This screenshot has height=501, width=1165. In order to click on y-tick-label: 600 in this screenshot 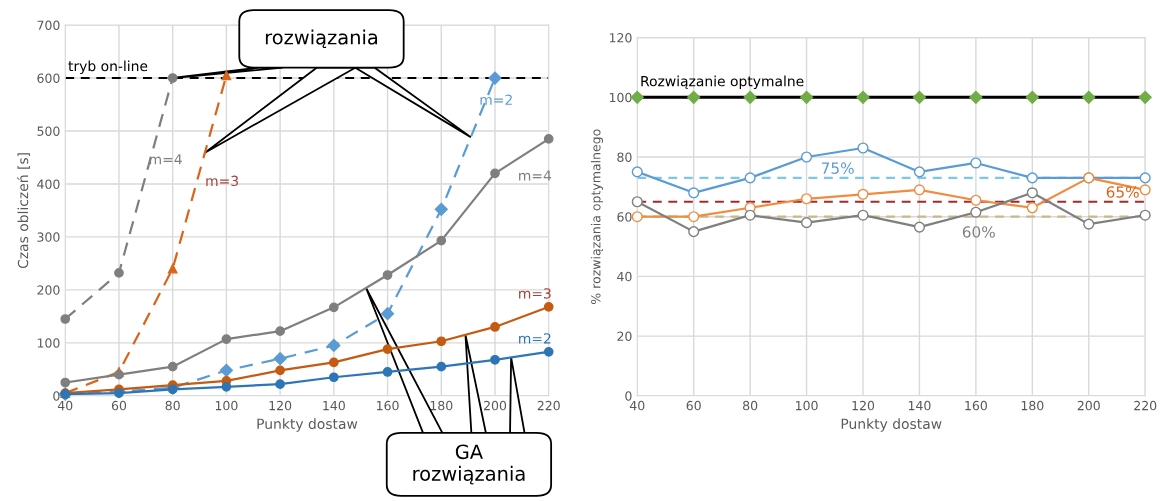, I will do `click(48, 78)`.